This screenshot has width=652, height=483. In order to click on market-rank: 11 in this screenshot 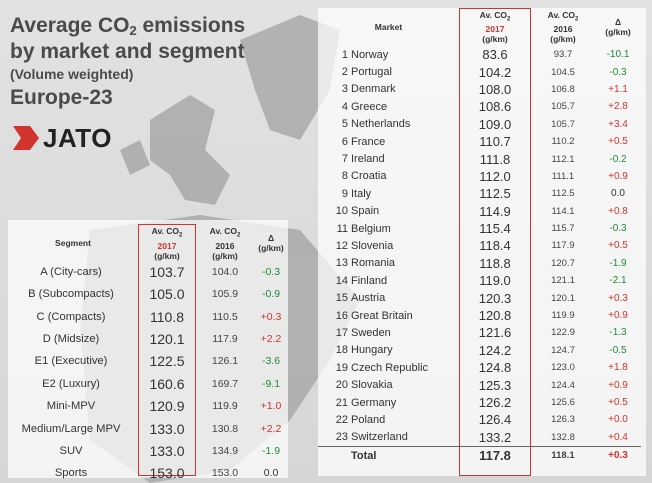, I will do `click(342, 228)`.